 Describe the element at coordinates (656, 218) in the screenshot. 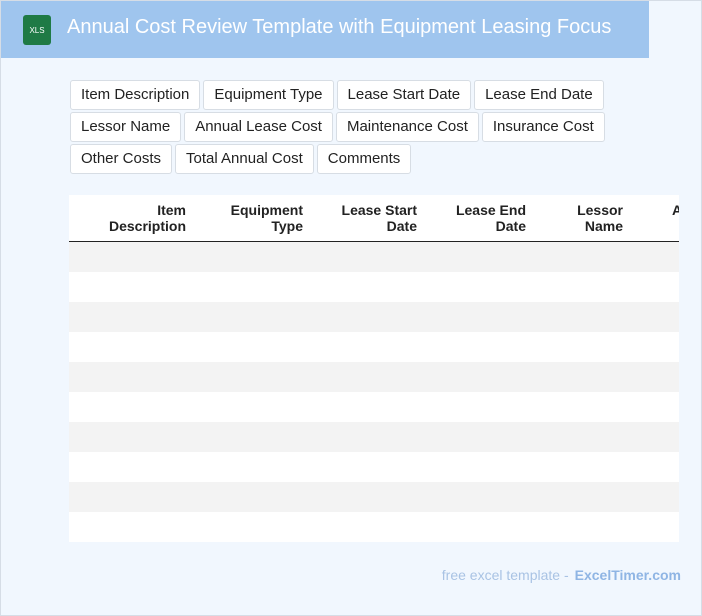

I see `column-header: Annual Lease Cost` at that location.